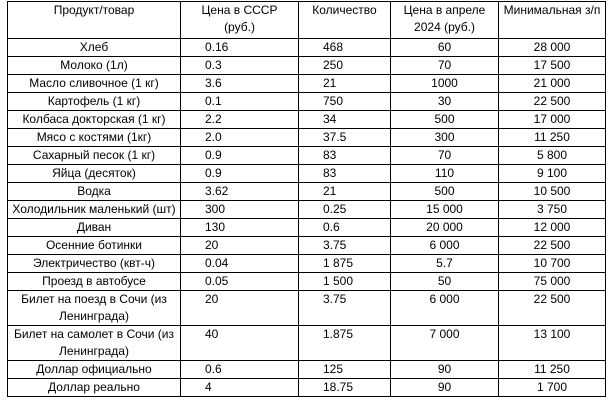 This screenshot has width=616, height=420. Describe the element at coordinates (344, 119) in the screenshot. I see `table-cell: 34` at that location.